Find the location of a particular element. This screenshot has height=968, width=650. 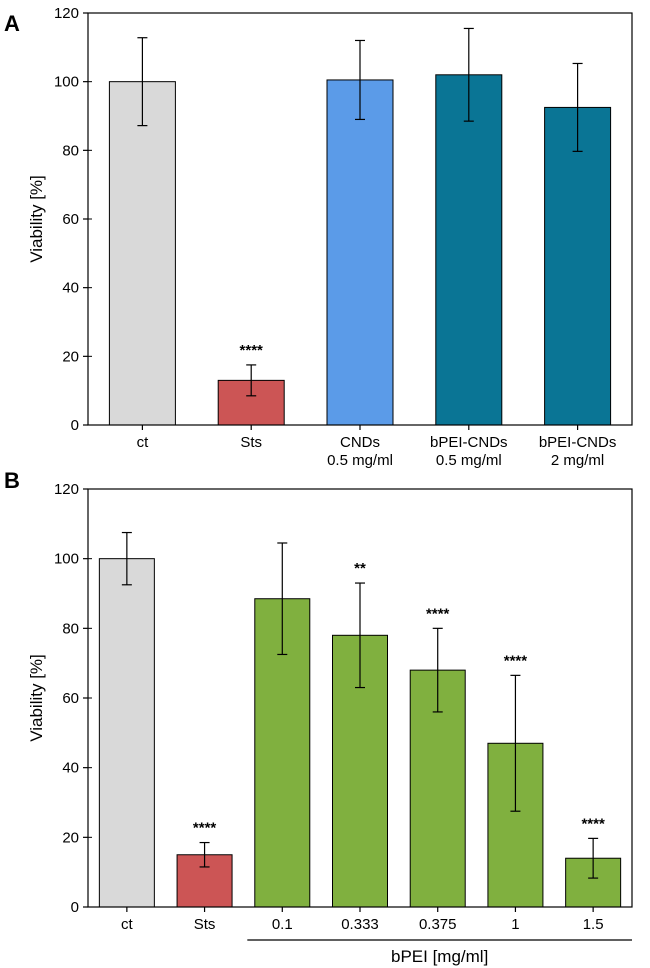

x-tick-label: 1.5 is located at coordinates (593, 924).